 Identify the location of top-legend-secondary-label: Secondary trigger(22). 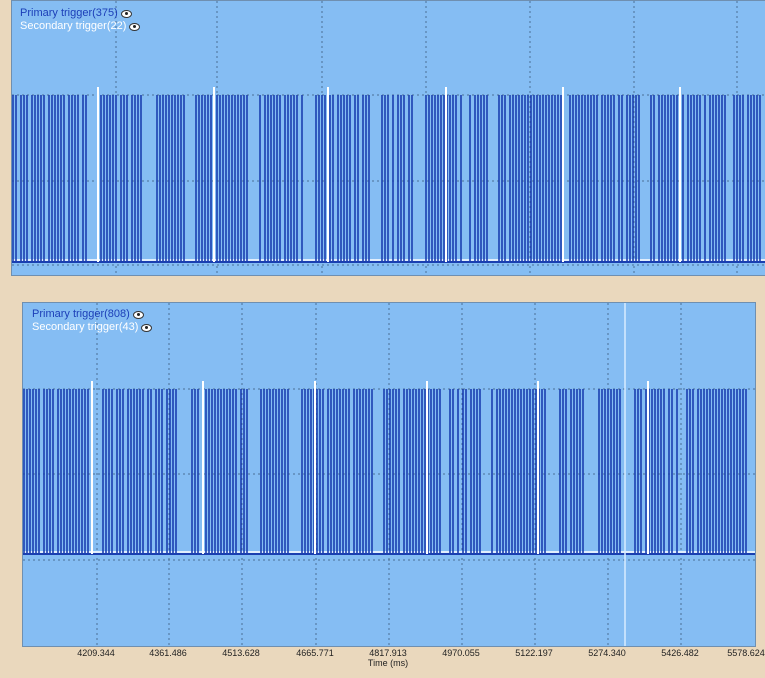
(73, 26).